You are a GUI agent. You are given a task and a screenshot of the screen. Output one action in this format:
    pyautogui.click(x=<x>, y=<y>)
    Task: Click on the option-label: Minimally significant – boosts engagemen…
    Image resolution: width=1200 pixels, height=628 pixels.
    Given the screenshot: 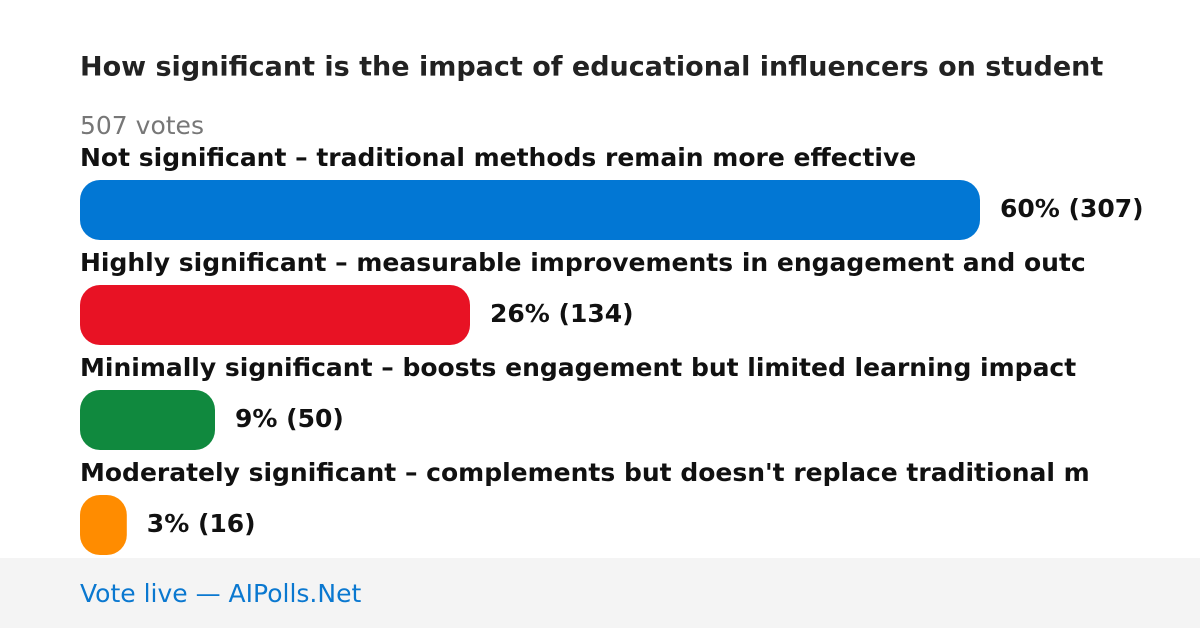 What is the action you would take?
    pyautogui.click(x=578, y=367)
    